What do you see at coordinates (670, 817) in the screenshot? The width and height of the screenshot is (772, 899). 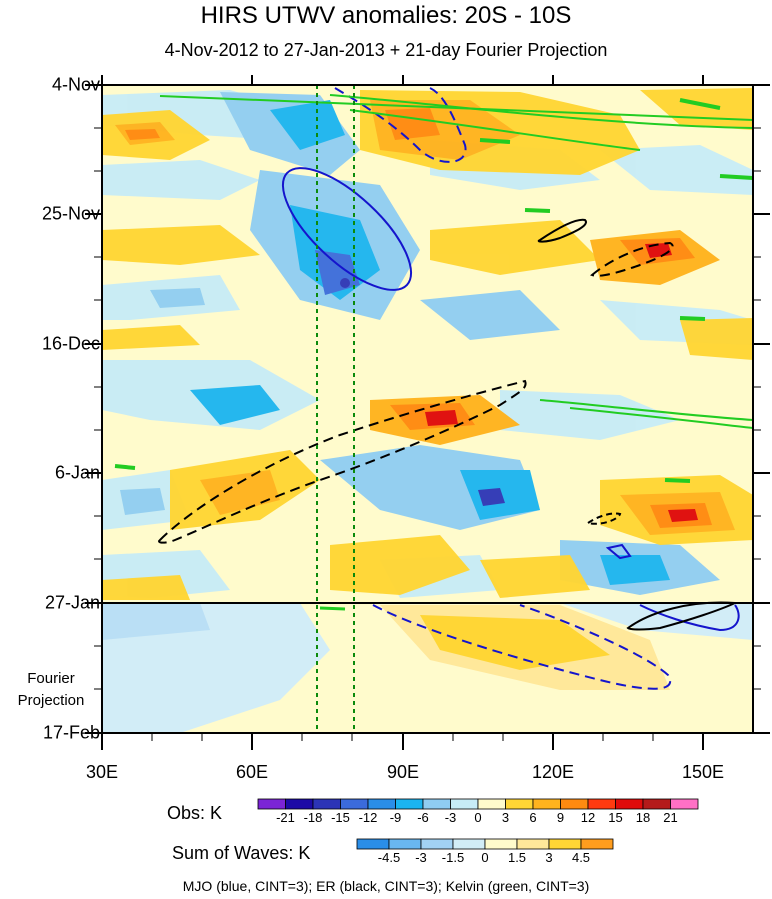 I see `colorbar-tick-label: 21` at bounding box center [670, 817].